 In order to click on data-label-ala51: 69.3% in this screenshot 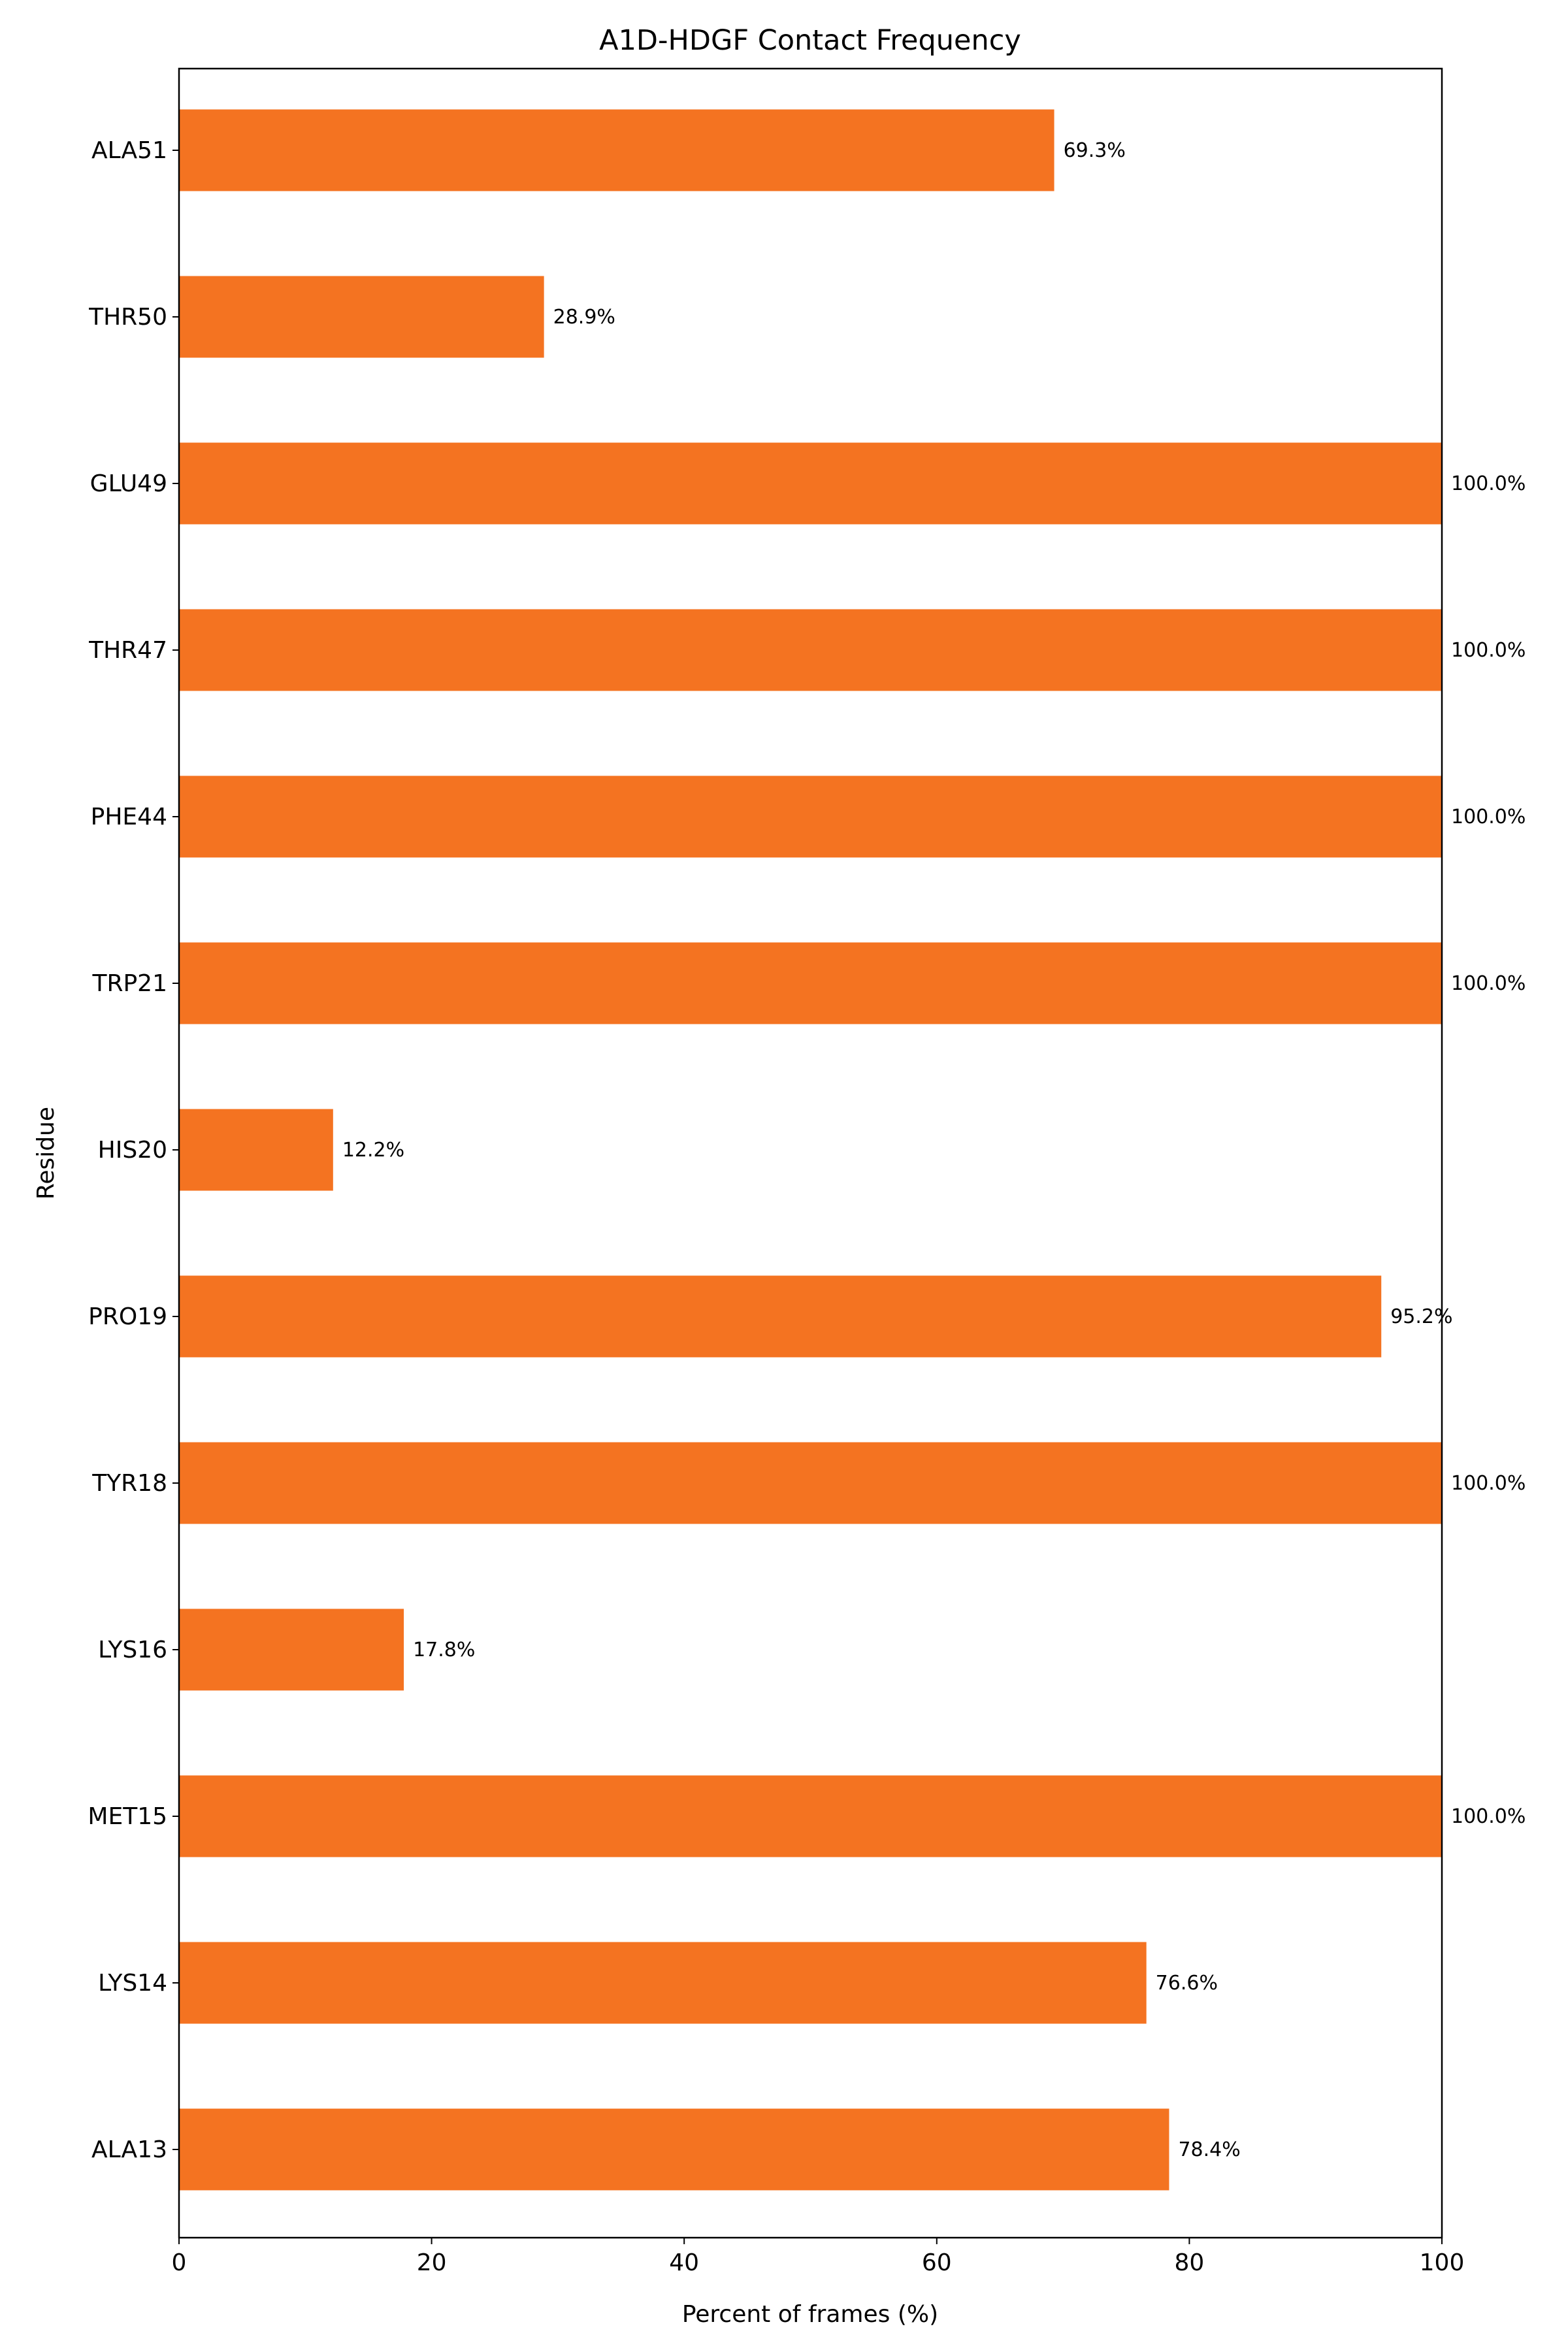, I will do `click(1095, 150)`.